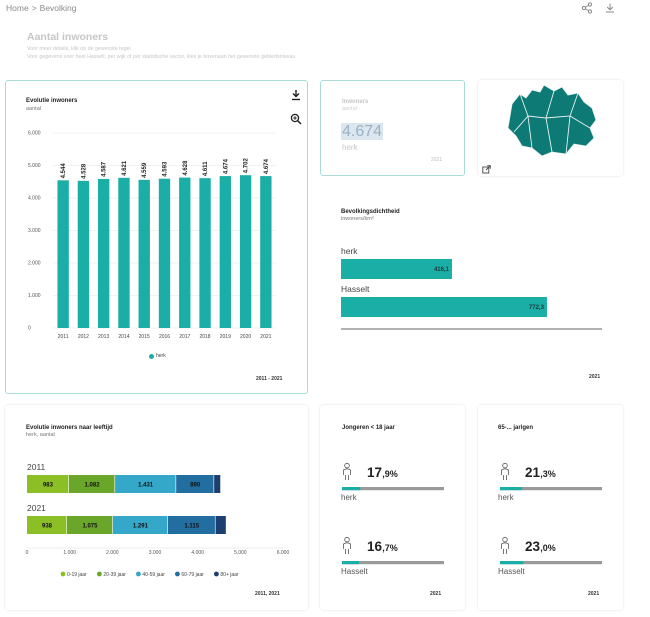 This screenshot has width=650, height=617. What do you see at coordinates (349, 497) in the screenshot?
I see `jongeren-area-1: herk` at bounding box center [349, 497].